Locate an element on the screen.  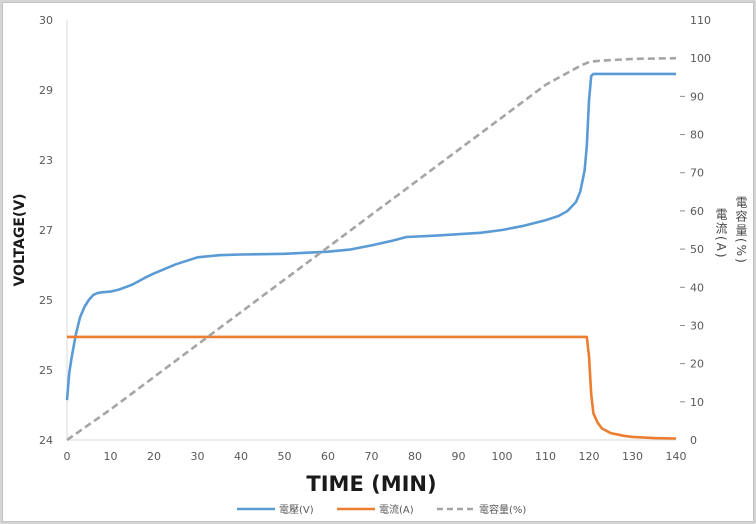
y-tick-label: 24 is located at coordinates (46, 440).